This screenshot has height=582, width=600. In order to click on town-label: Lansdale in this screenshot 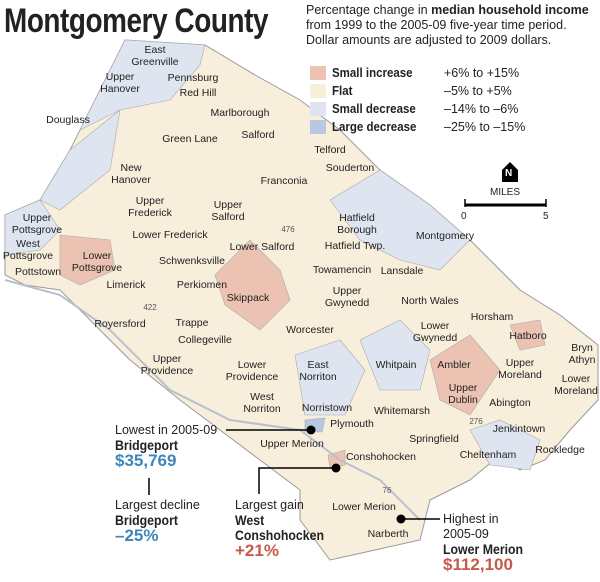, I will do `click(402, 271)`.